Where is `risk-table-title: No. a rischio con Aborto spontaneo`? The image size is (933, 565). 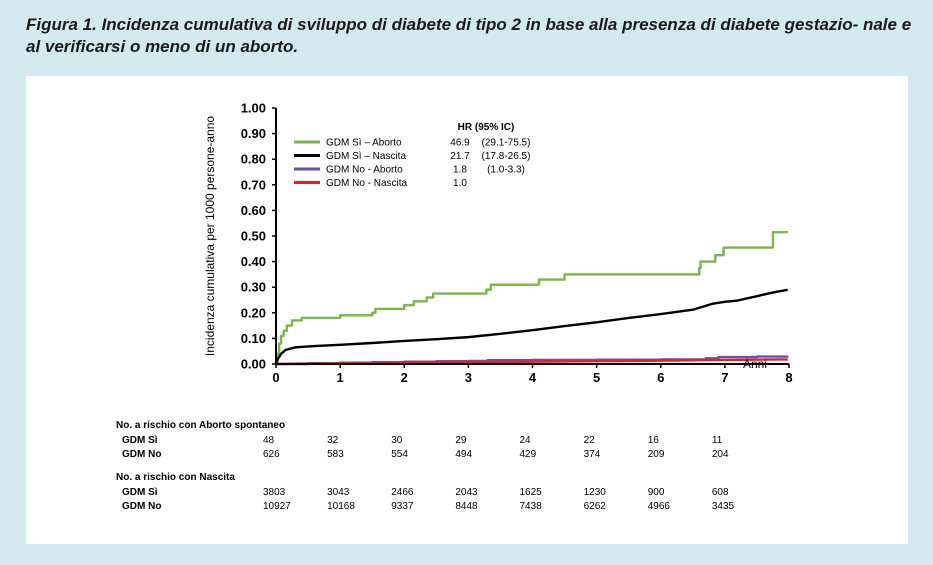
risk-table-title: No. a rischio con Aborto spontaneo is located at coordinates (201, 425).